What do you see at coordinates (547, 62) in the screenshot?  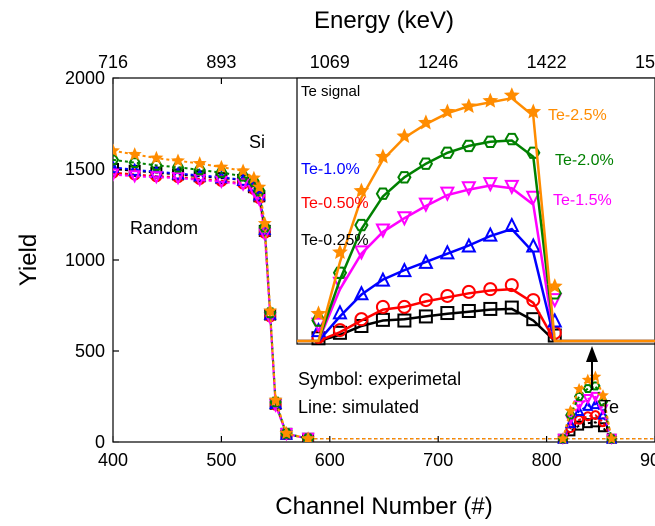 I see `top-tick-label: 1422` at bounding box center [547, 62].